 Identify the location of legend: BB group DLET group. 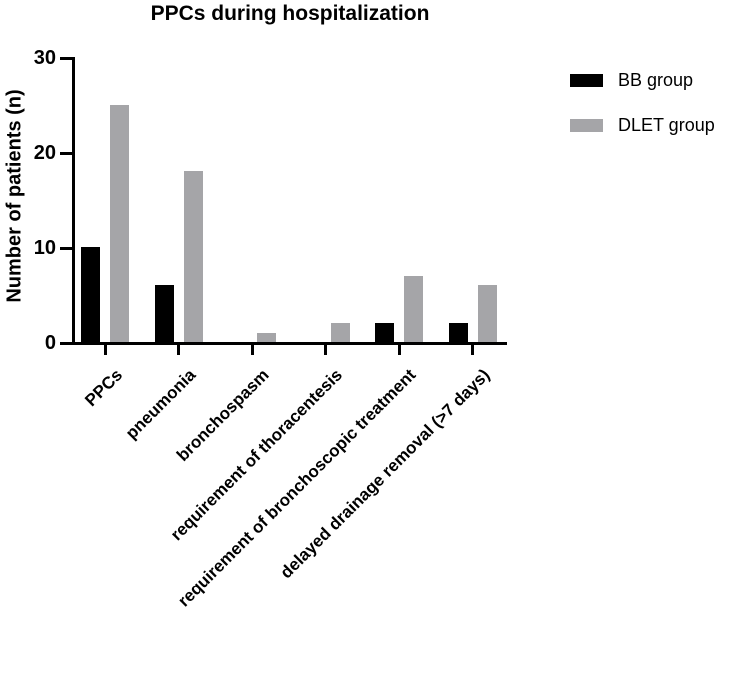
(642, 115).